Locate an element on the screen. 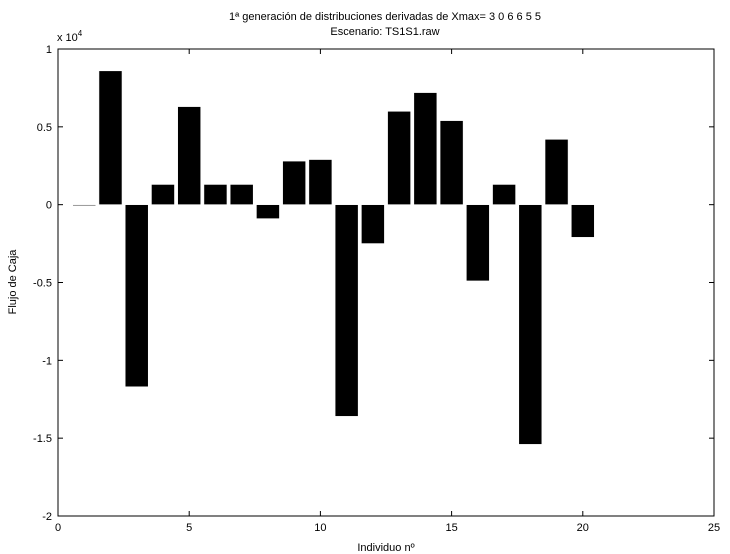 The width and height of the screenshot is (730, 554). y-tick-label: -1.5 is located at coordinates (42, 439).